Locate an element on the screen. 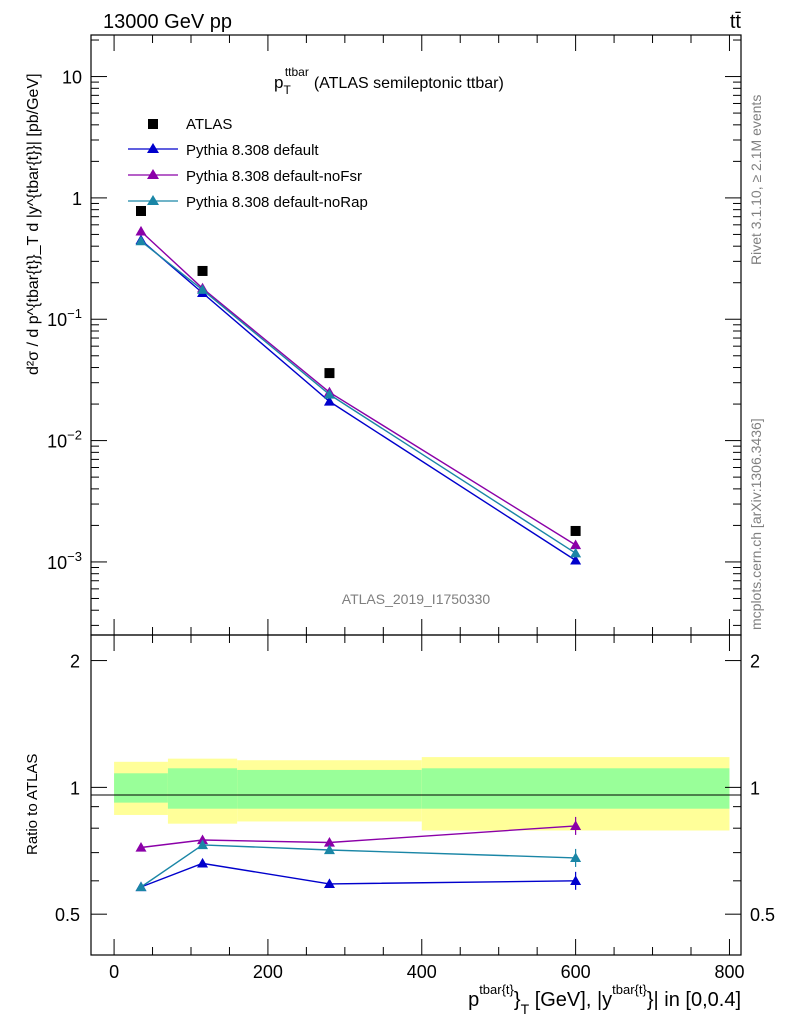  legend-label-norap: Pythia 8.308 default-noRap is located at coordinates (277, 202).